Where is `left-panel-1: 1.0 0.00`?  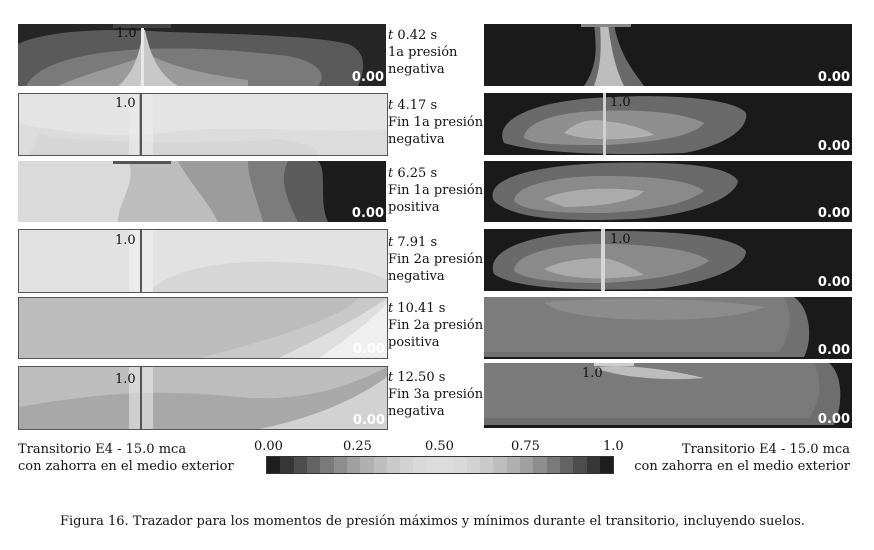 left-panel-1: 1.0 0.00 is located at coordinates (202, 55).